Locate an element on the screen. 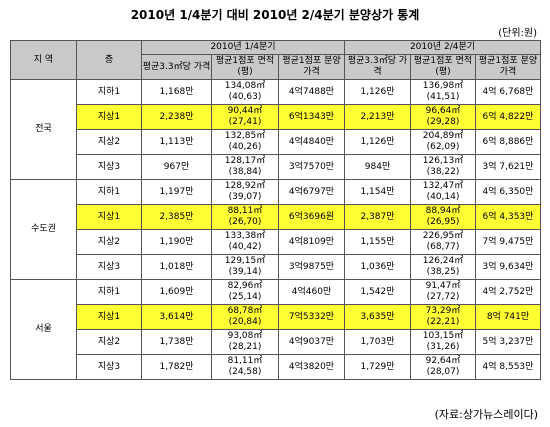 Image resolution: width=550 pixels, height=427 pixels. region-name: 전국 is located at coordinates (43, 129).